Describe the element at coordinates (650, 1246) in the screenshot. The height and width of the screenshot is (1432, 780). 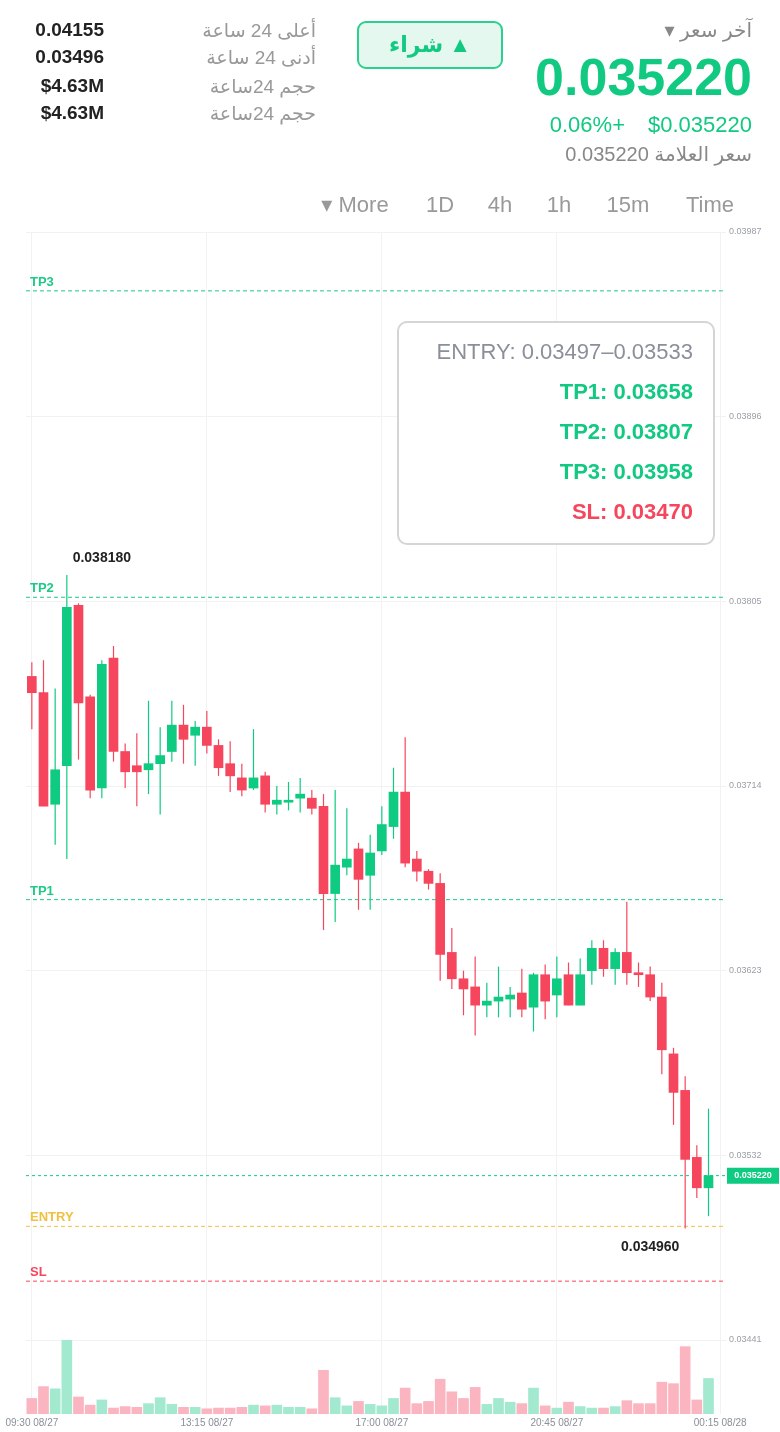
I see `annotation: 0.034960` at that location.